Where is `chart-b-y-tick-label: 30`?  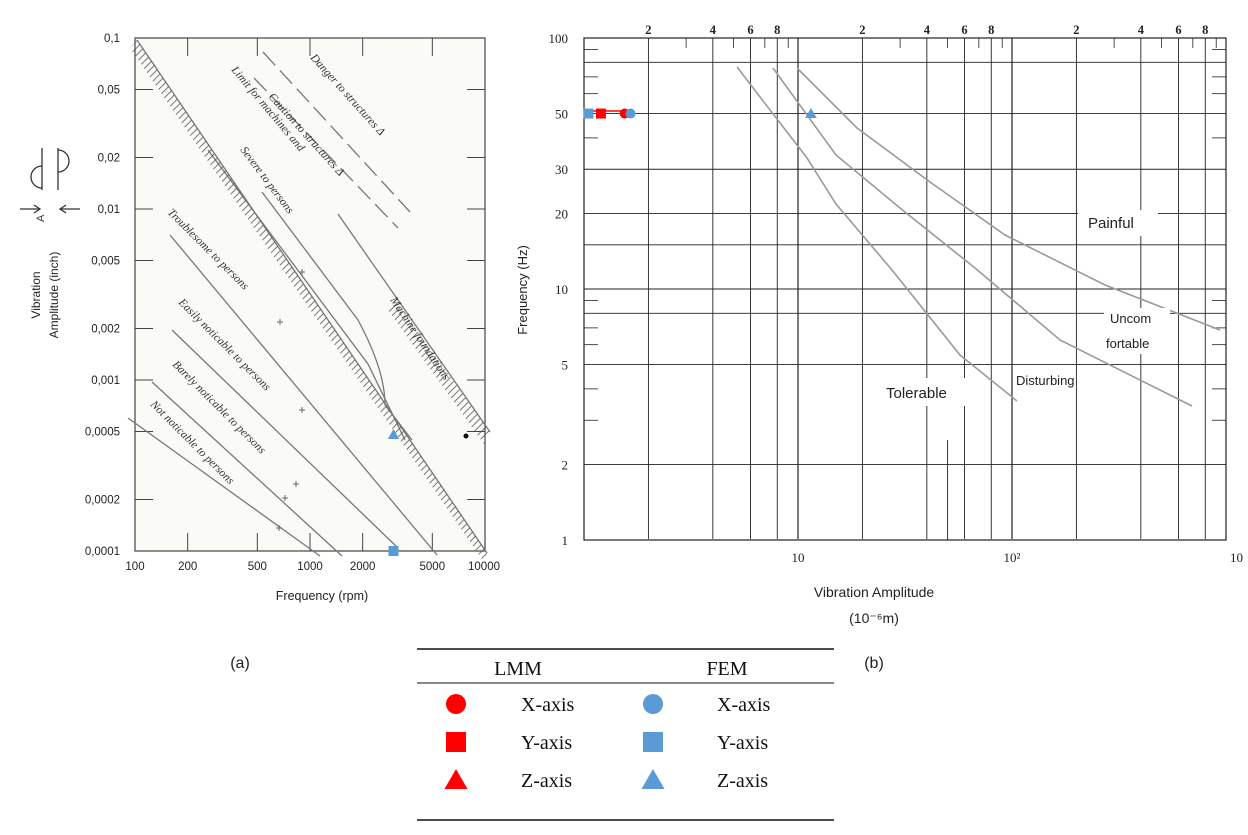 chart-b-y-tick-label: 30 is located at coordinates (561, 169).